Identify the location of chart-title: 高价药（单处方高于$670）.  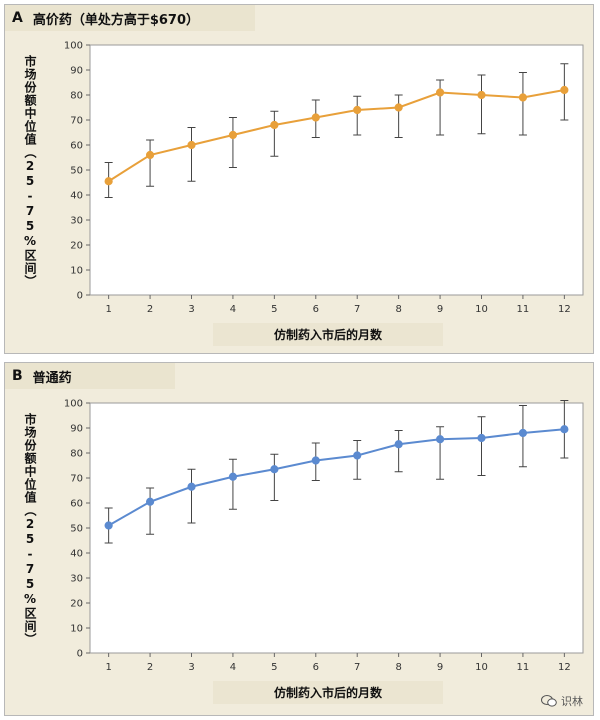
(116, 20).